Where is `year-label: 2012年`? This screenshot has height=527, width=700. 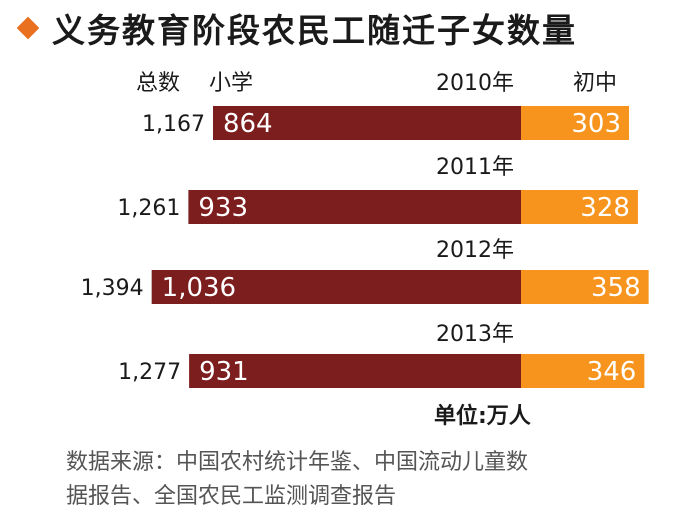
year-label: 2012年 is located at coordinates (475, 250).